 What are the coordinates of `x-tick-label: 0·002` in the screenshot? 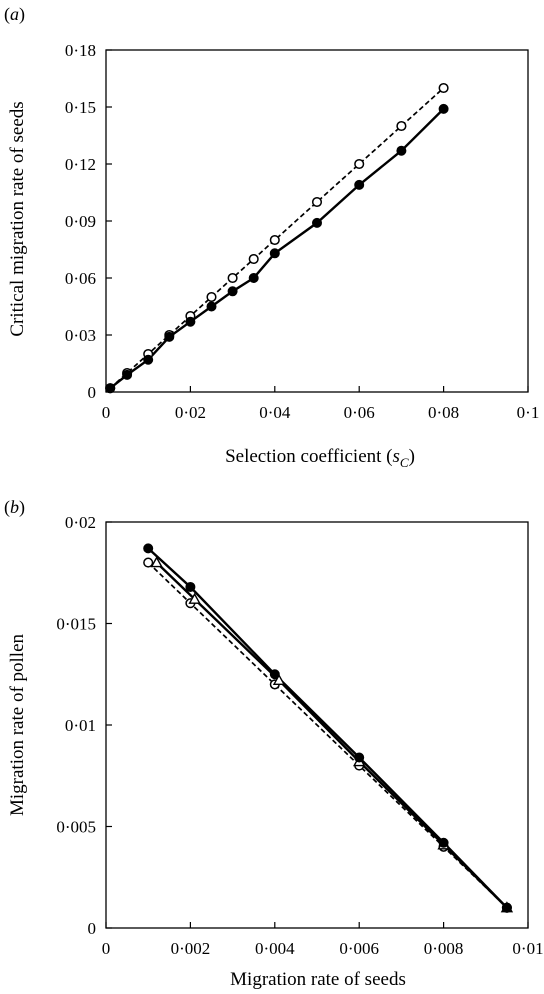 It's located at (191, 948).